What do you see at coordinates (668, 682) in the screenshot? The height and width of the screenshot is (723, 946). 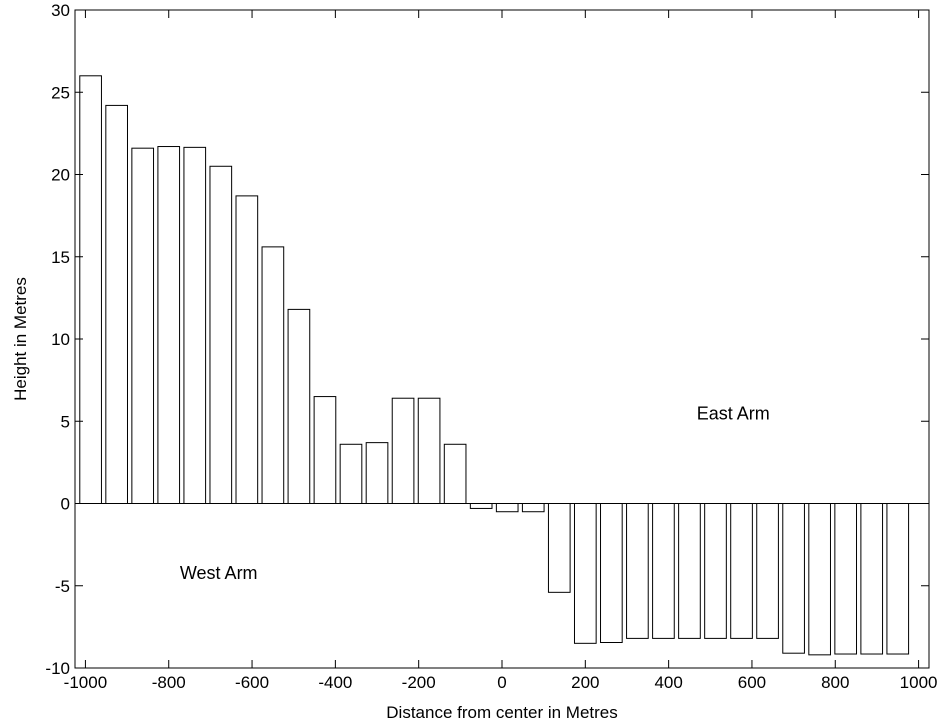 I see `x-tick-label: 400` at bounding box center [668, 682].